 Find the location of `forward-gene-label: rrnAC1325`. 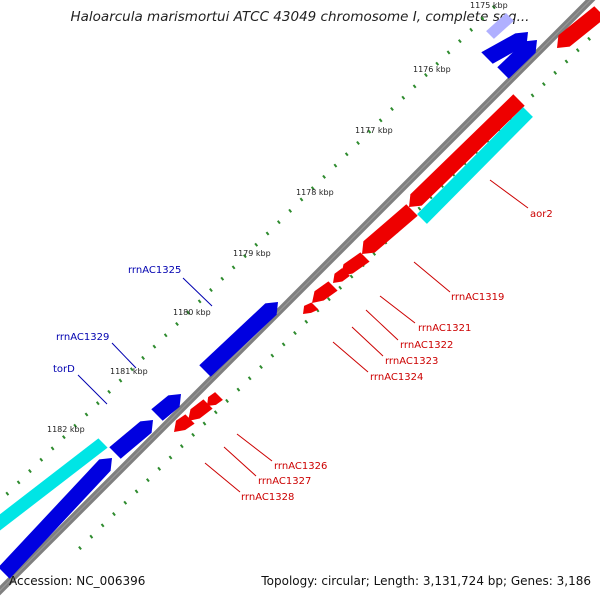

forward-gene-label: rrnAC1325 is located at coordinates (154, 270).